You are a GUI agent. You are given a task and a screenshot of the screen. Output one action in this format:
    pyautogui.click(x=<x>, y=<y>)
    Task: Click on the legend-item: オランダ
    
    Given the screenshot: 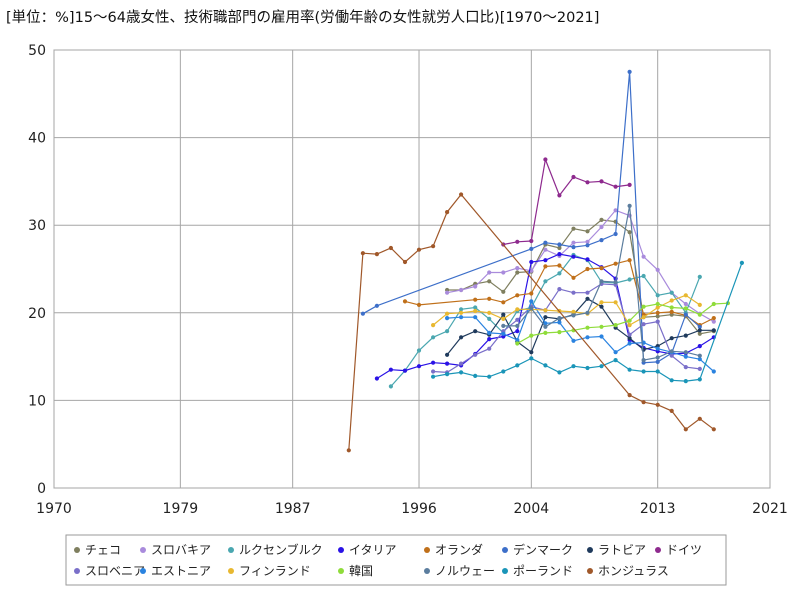 What is the action you would take?
    pyautogui.click(x=453, y=549)
    